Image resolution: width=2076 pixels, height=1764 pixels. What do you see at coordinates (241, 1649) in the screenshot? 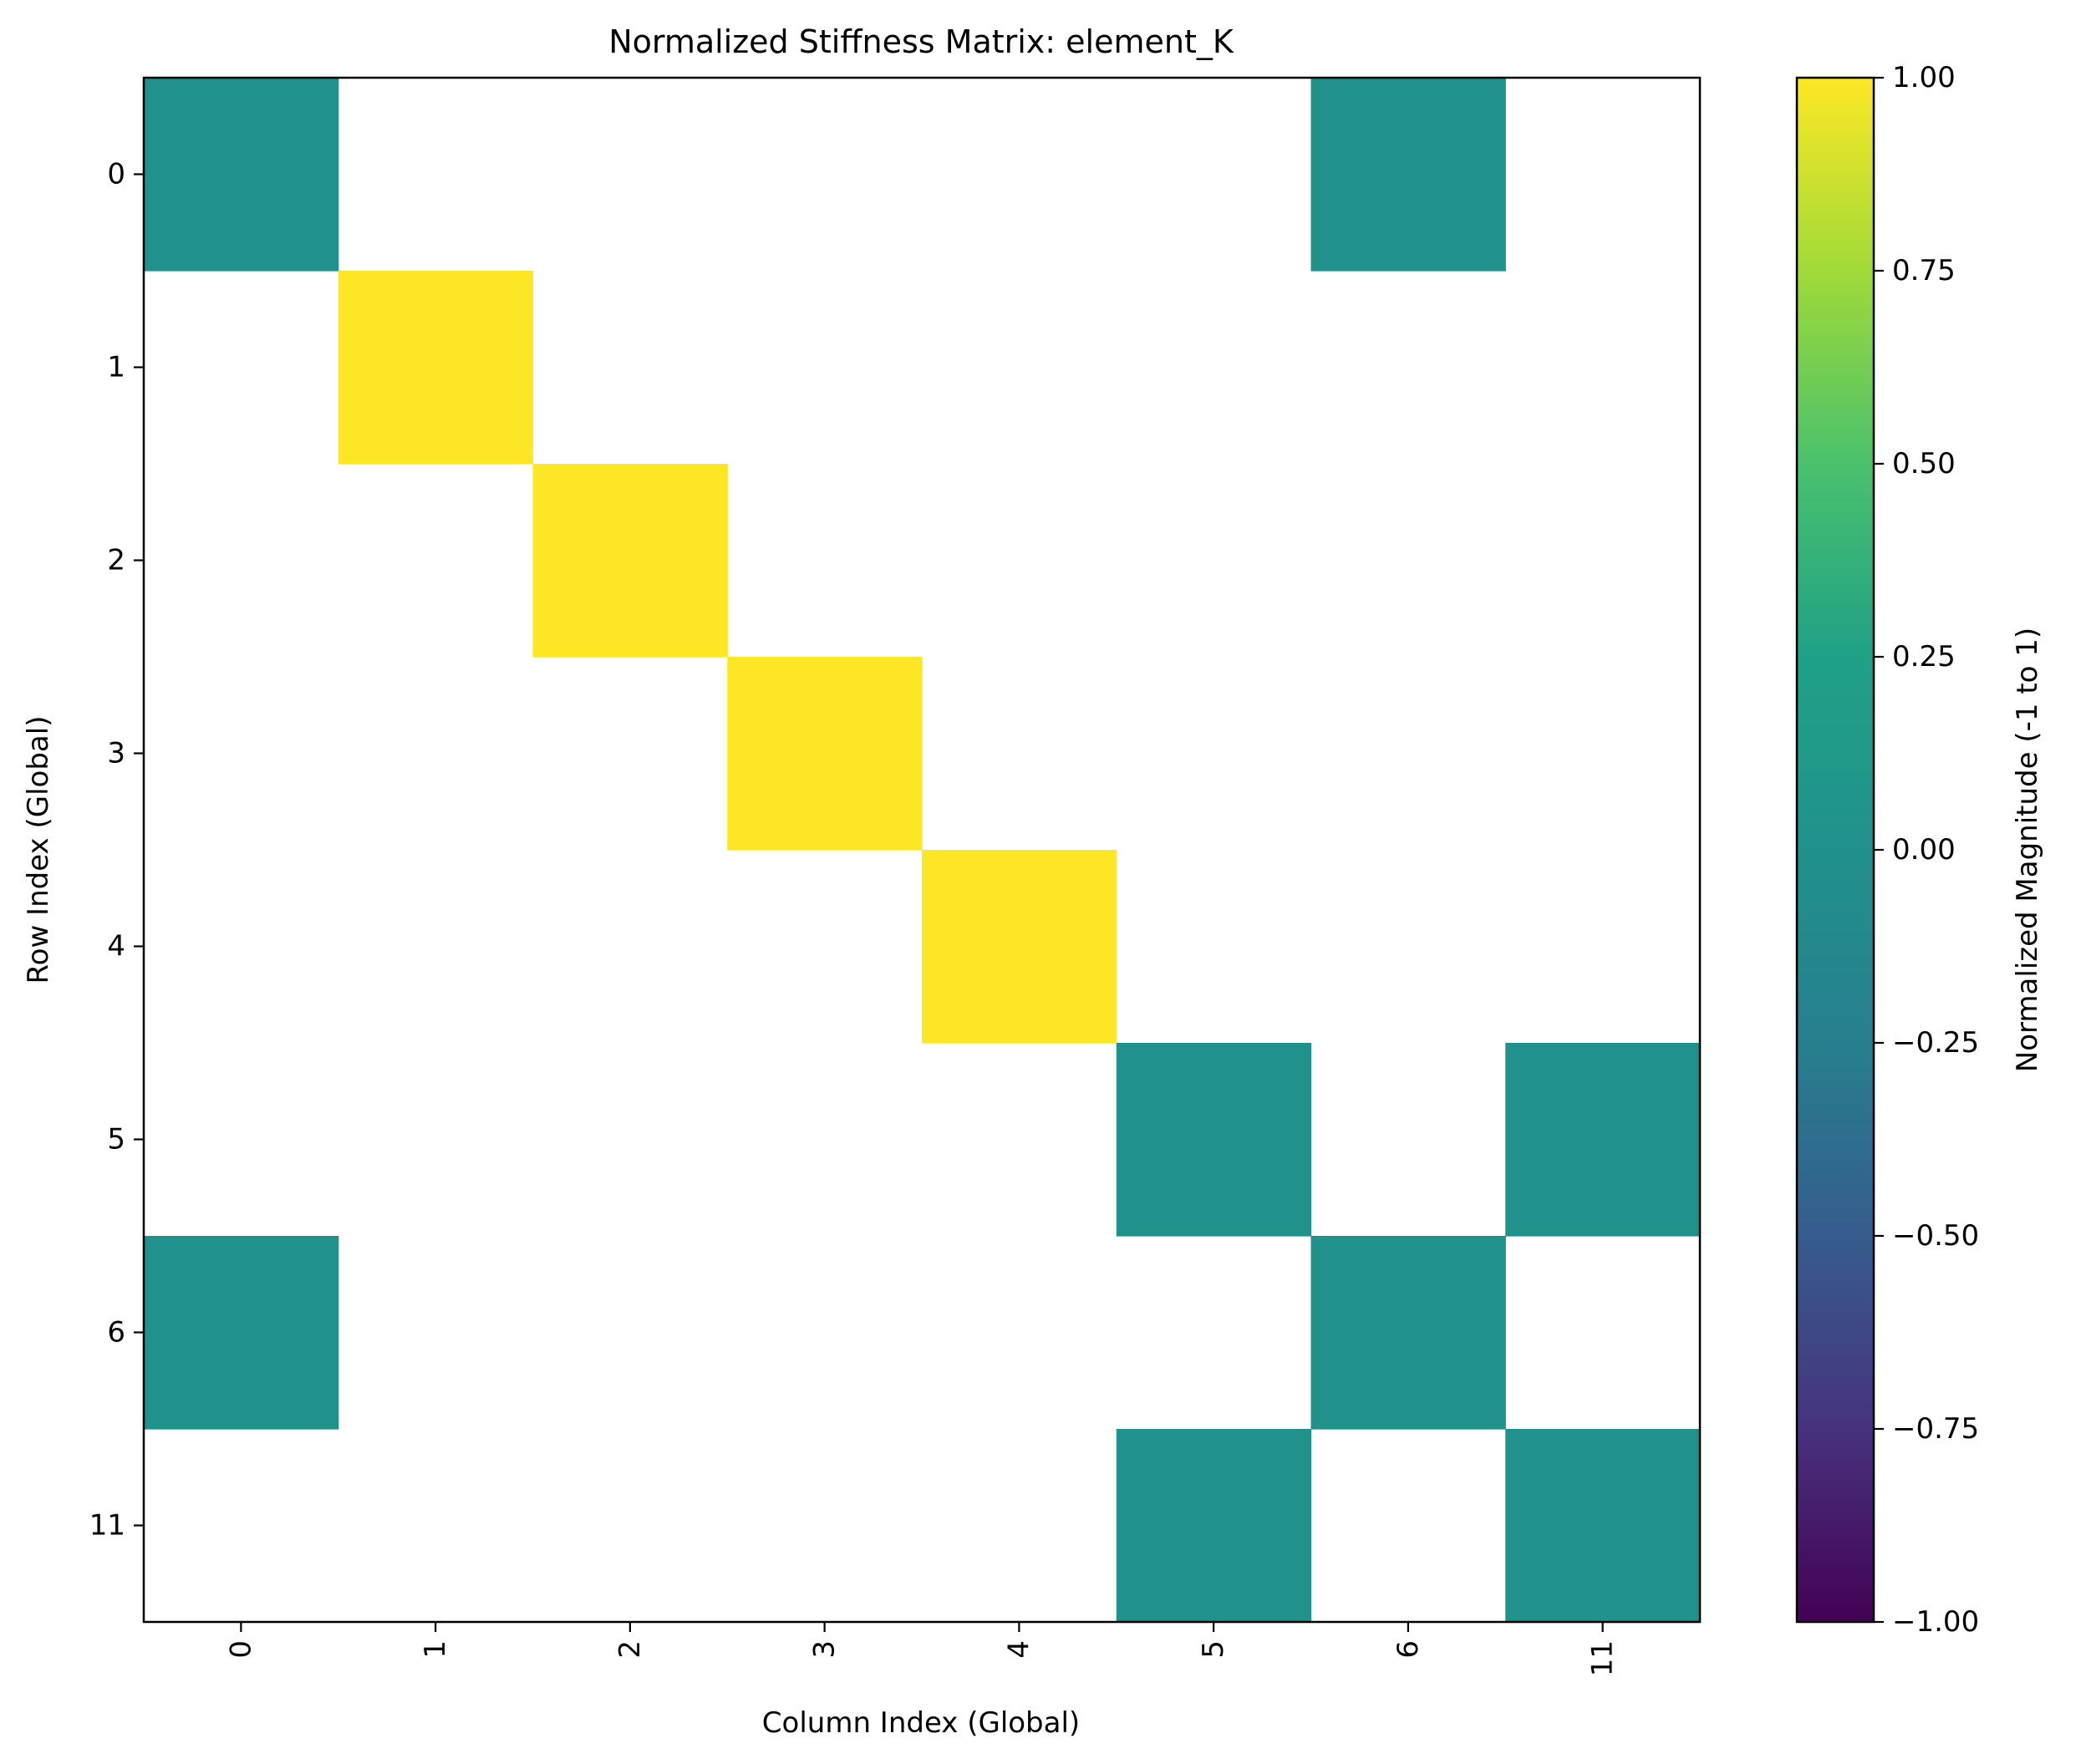
I see `x-tick-label: 0` at bounding box center [241, 1649].